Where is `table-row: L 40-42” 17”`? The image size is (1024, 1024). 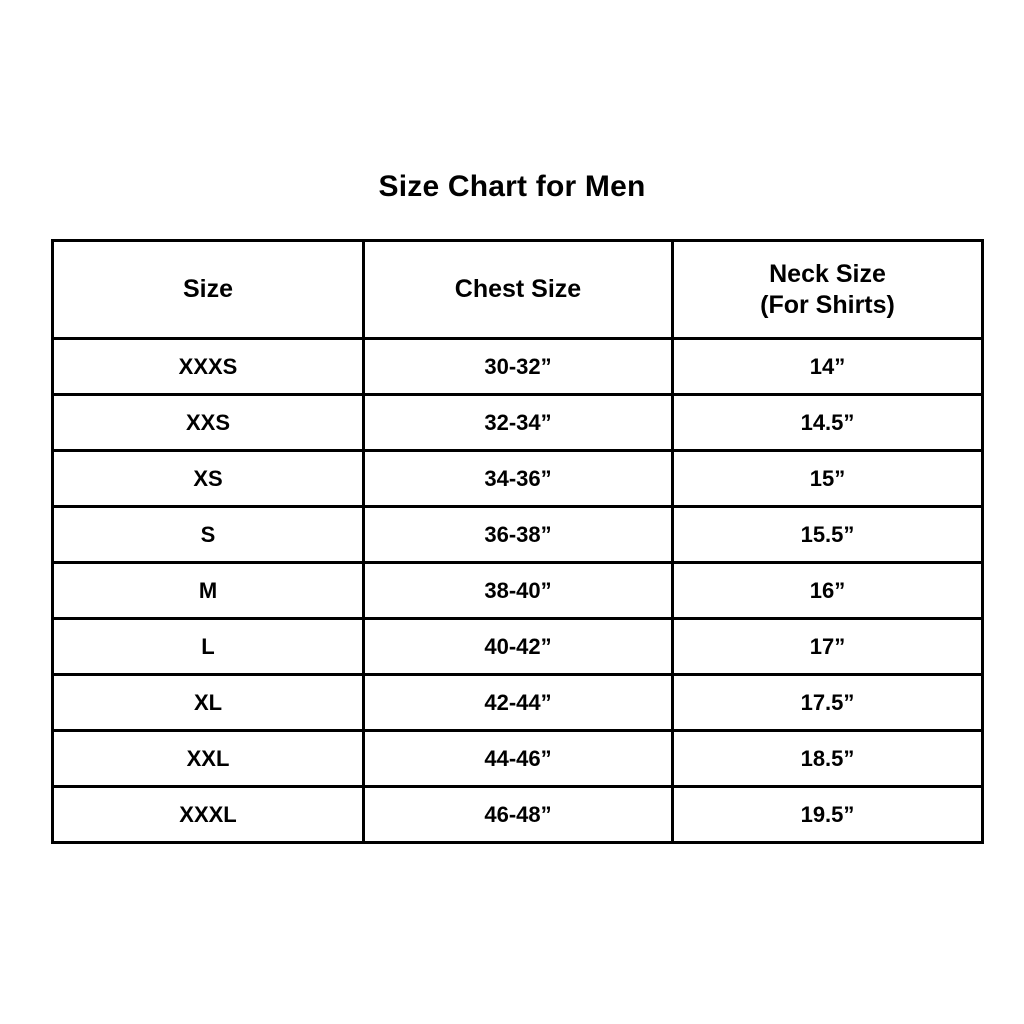
table-row: L 40-42” 17” is located at coordinates (517, 646).